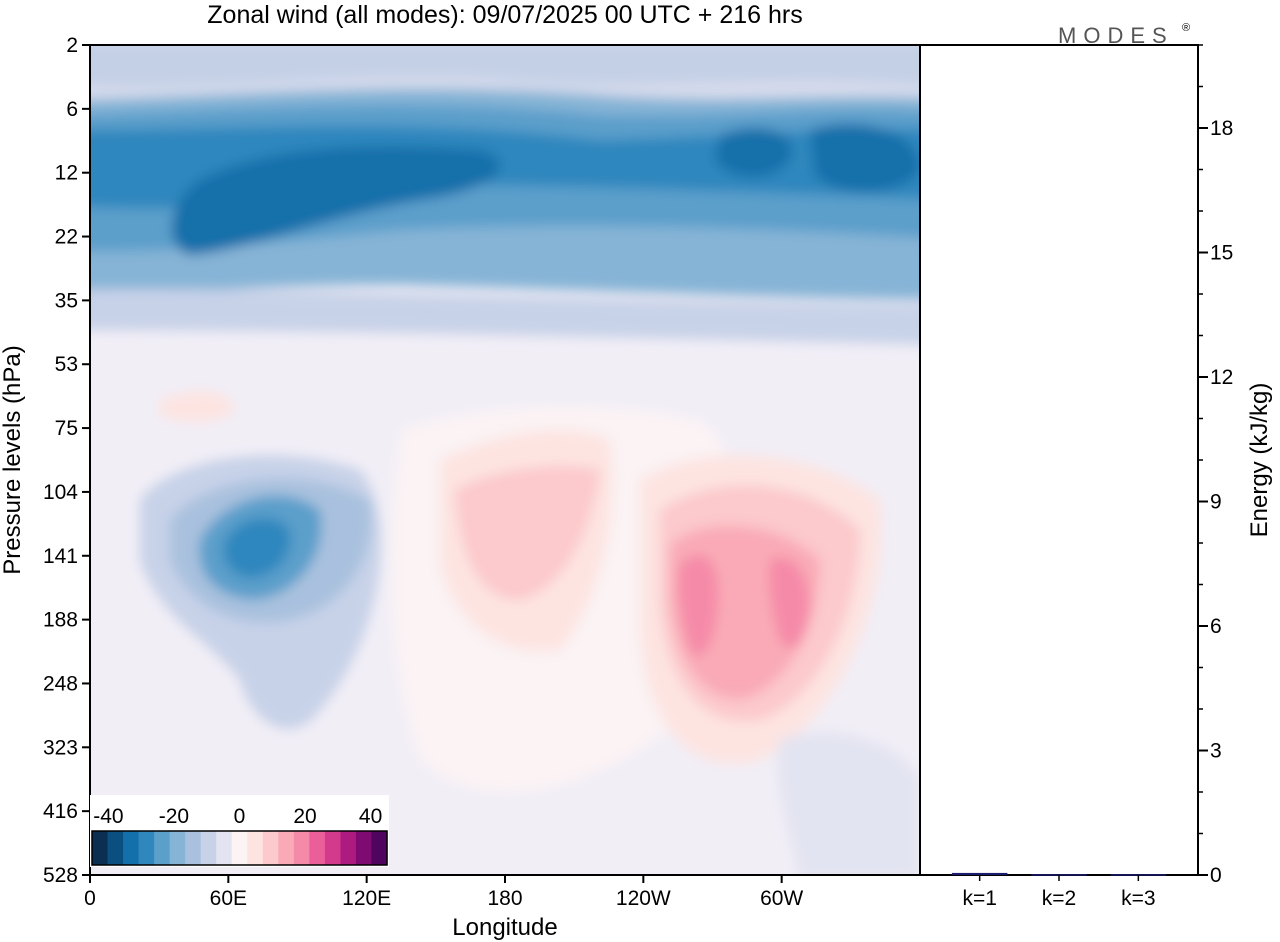  Describe the element at coordinates (527, 533) in the screenshot. I see `blob-positive-west-inner` at that location.